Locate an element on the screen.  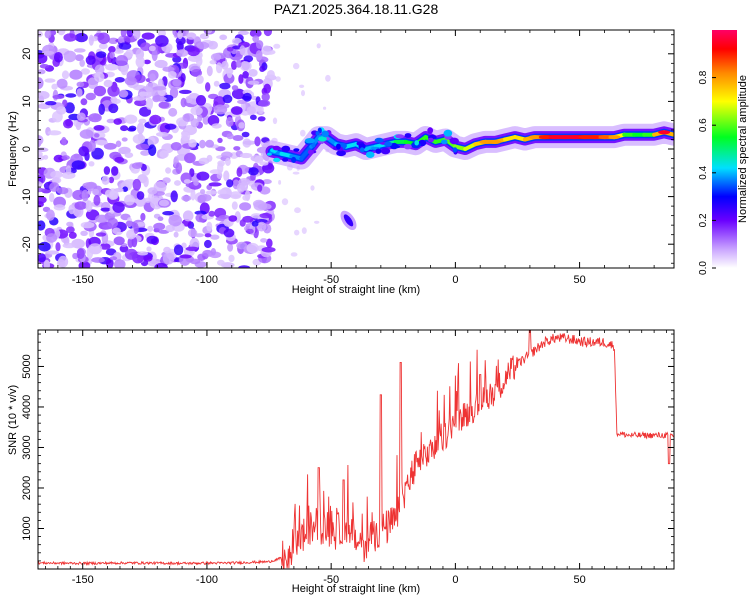
x-tick-label: -50 is located at coordinates (331, 280).